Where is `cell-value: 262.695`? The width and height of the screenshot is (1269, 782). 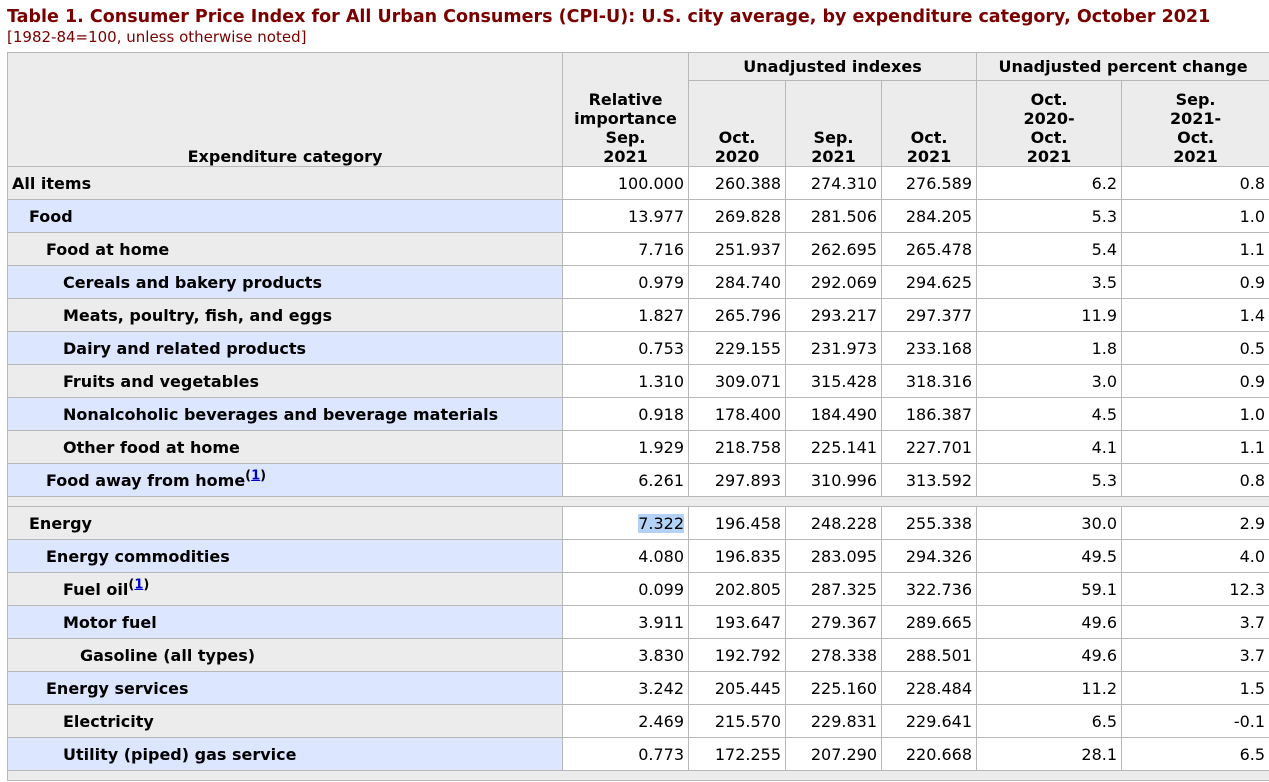
cell-value: 262.695 is located at coordinates (843, 249).